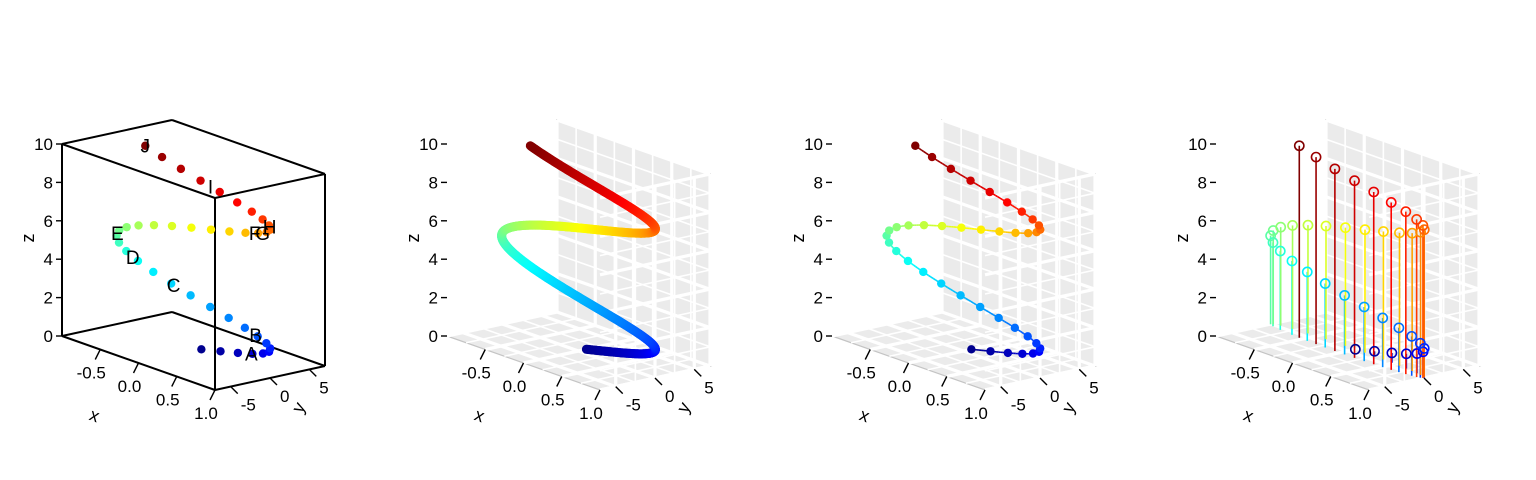 This screenshot has width=1536, height=480. What do you see at coordinates (433, 298) in the screenshot?
I see `z-tick-label: 2` at bounding box center [433, 298].